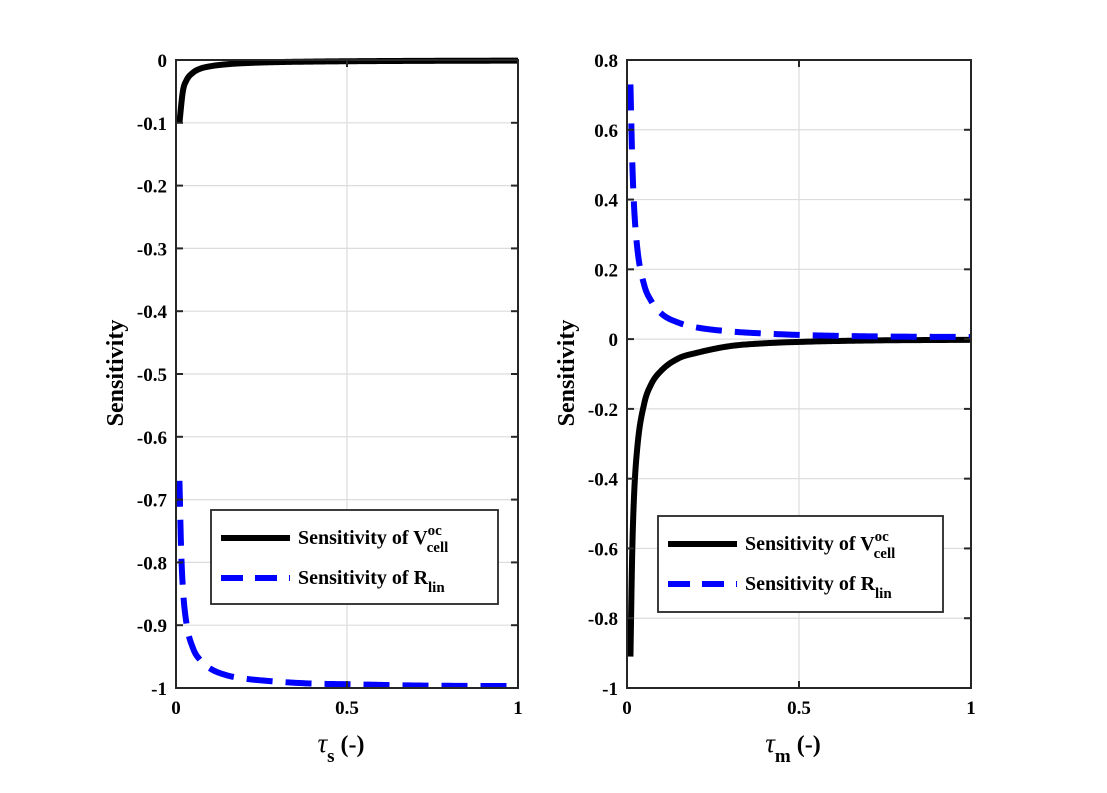 The image size is (1107, 793). I want to click on y-tick-label: 0.8, so click(606, 61).